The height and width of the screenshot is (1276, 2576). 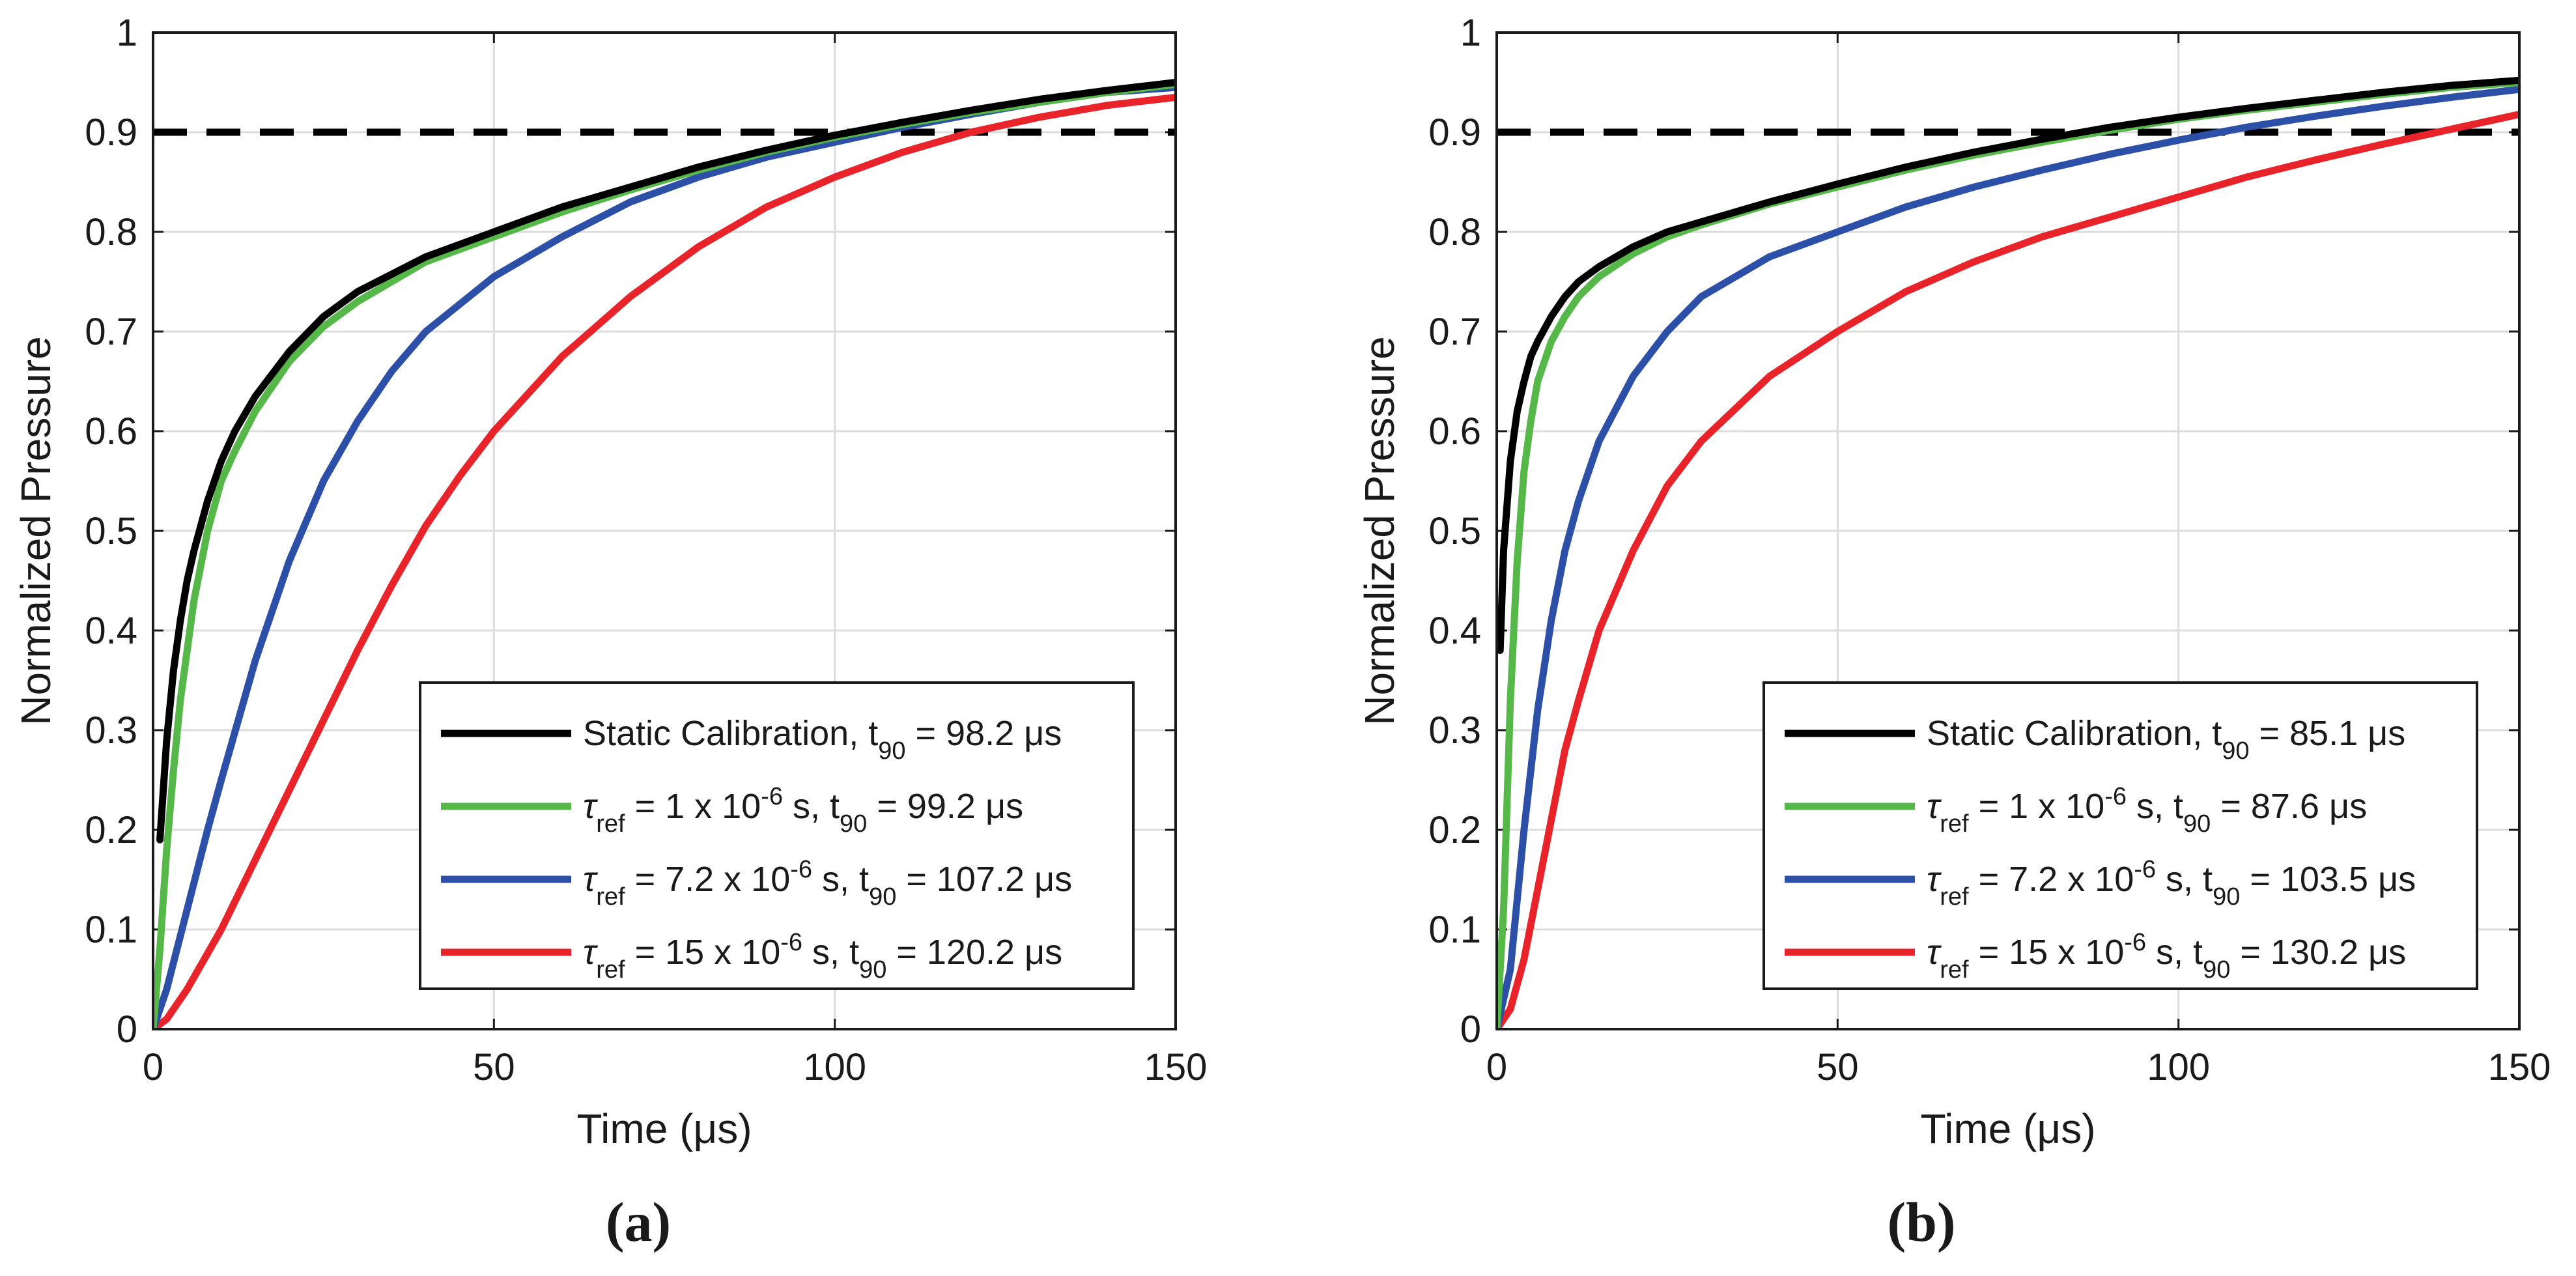 I want to click on y-tick-label-b-9: 0.9, so click(x=1454, y=132).